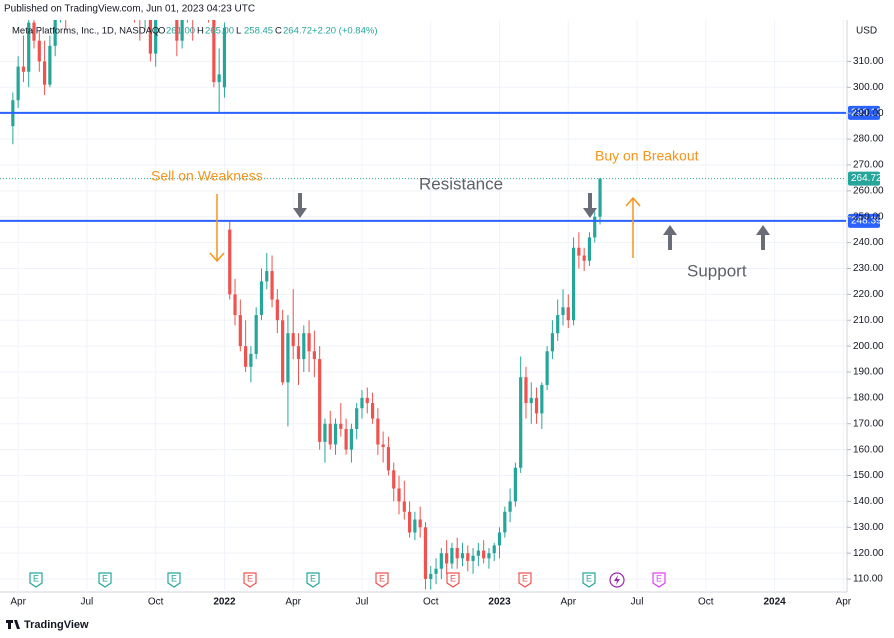  What do you see at coordinates (224, 602) in the screenshot?
I see `x-tick-label: 2022` at bounding box center [224, 602].